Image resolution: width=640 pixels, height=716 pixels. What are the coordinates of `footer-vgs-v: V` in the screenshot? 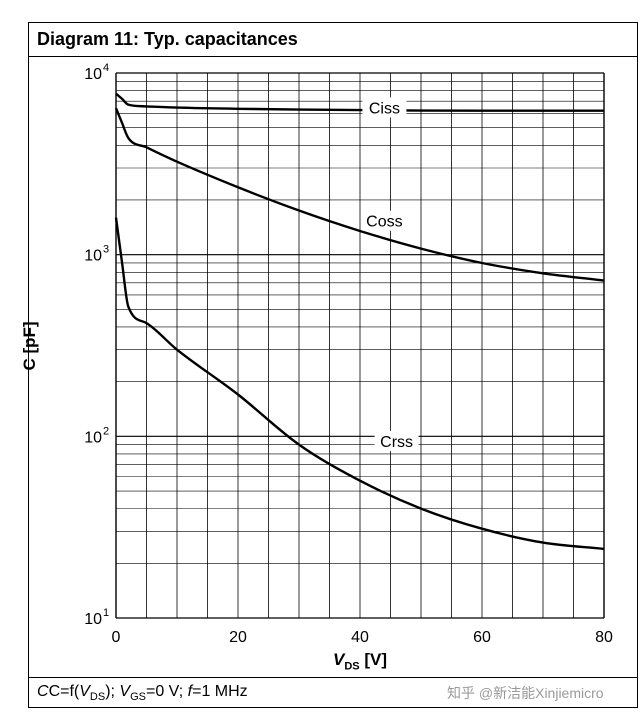 It's located at (125, 691).